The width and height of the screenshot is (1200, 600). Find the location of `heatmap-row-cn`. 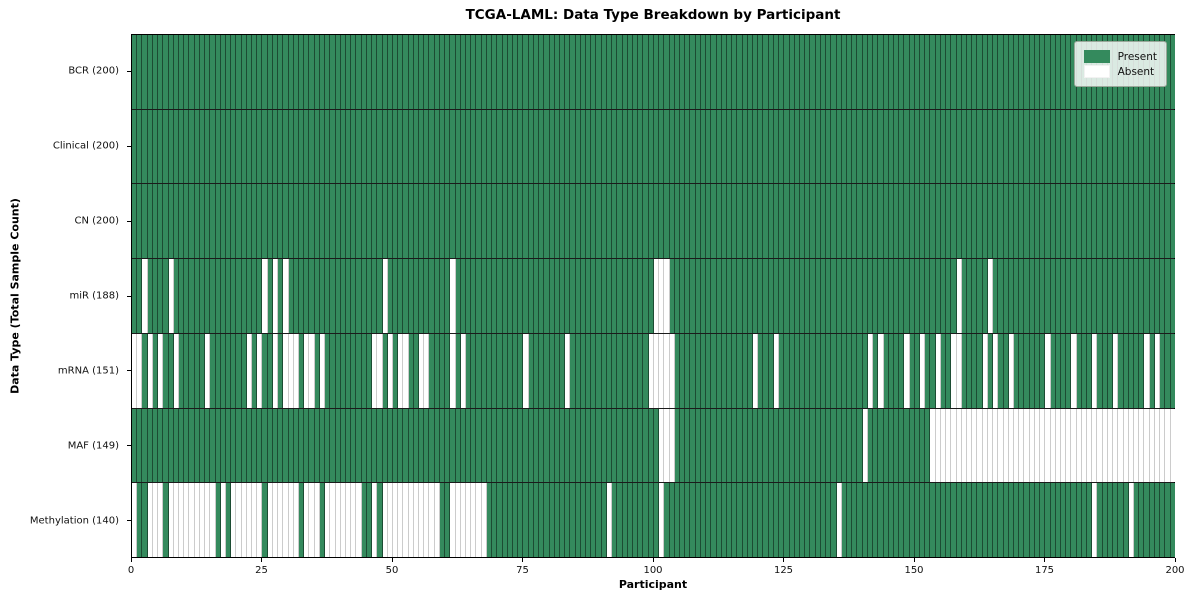

heatmap-row-cn is located at coordinates (653, 222).